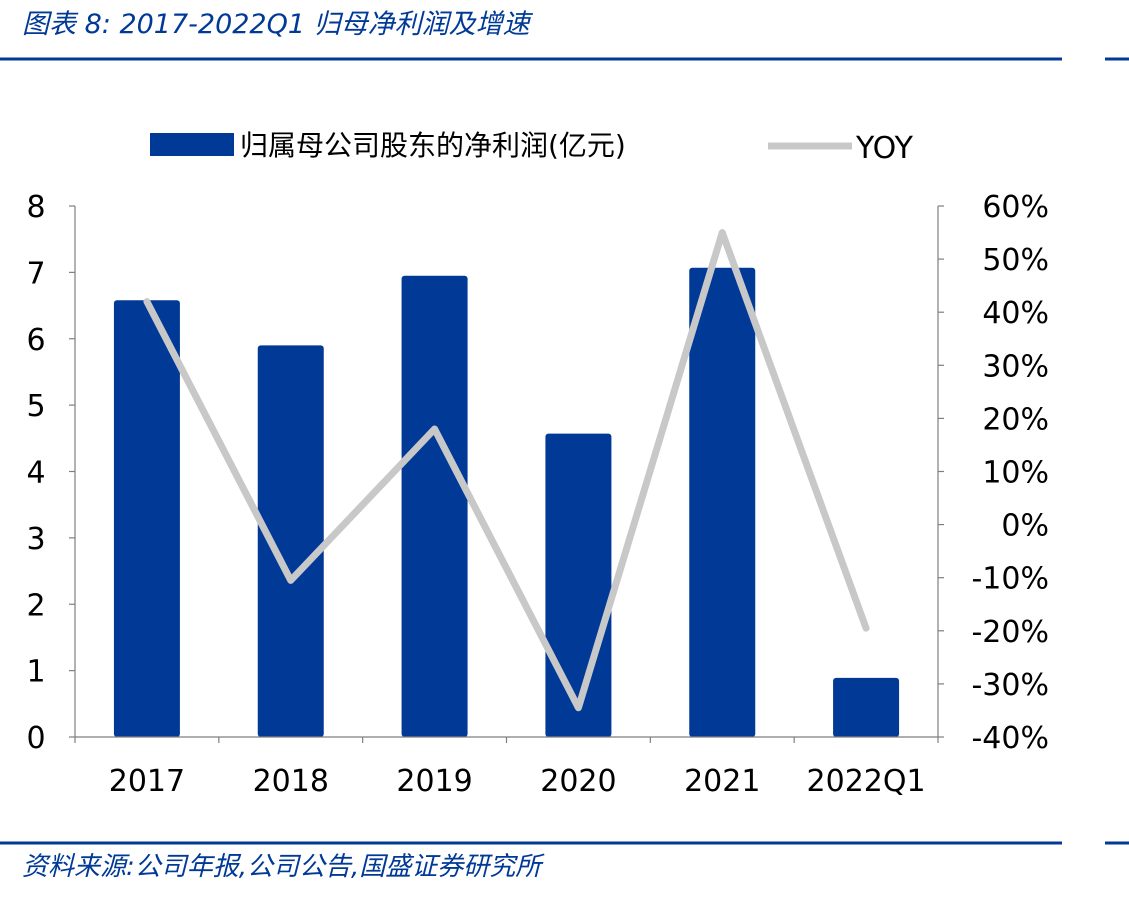 The width and height of the screenshot is (1129, 899). What do you see at coordinates (1015, 313) in the screenshot?
I see `right-tick-label: 40%` at bounding box center [1015, 313].